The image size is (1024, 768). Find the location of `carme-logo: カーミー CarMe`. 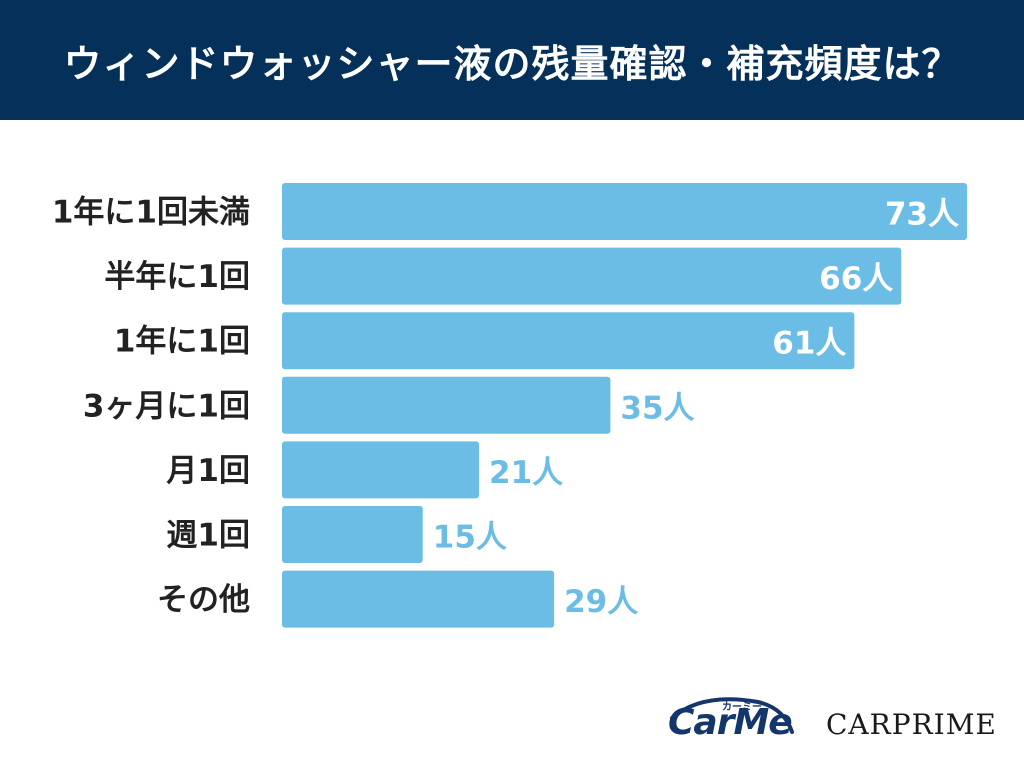

carme-logo: カーミー CarMe is located at coordinates (732, 720).